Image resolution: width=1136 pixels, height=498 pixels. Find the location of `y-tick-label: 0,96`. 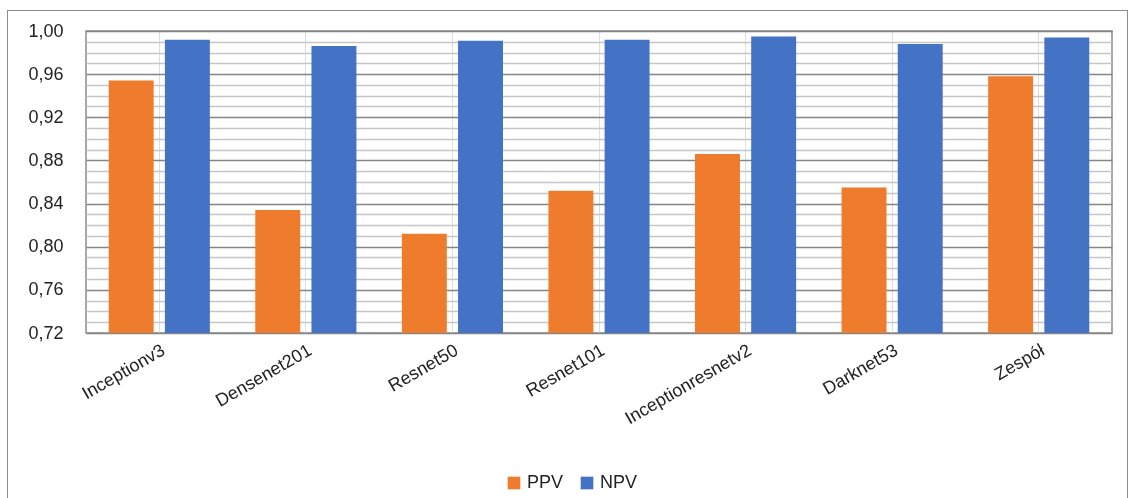

y-tick-label: 0,96 is located at coordinates (46, 73).